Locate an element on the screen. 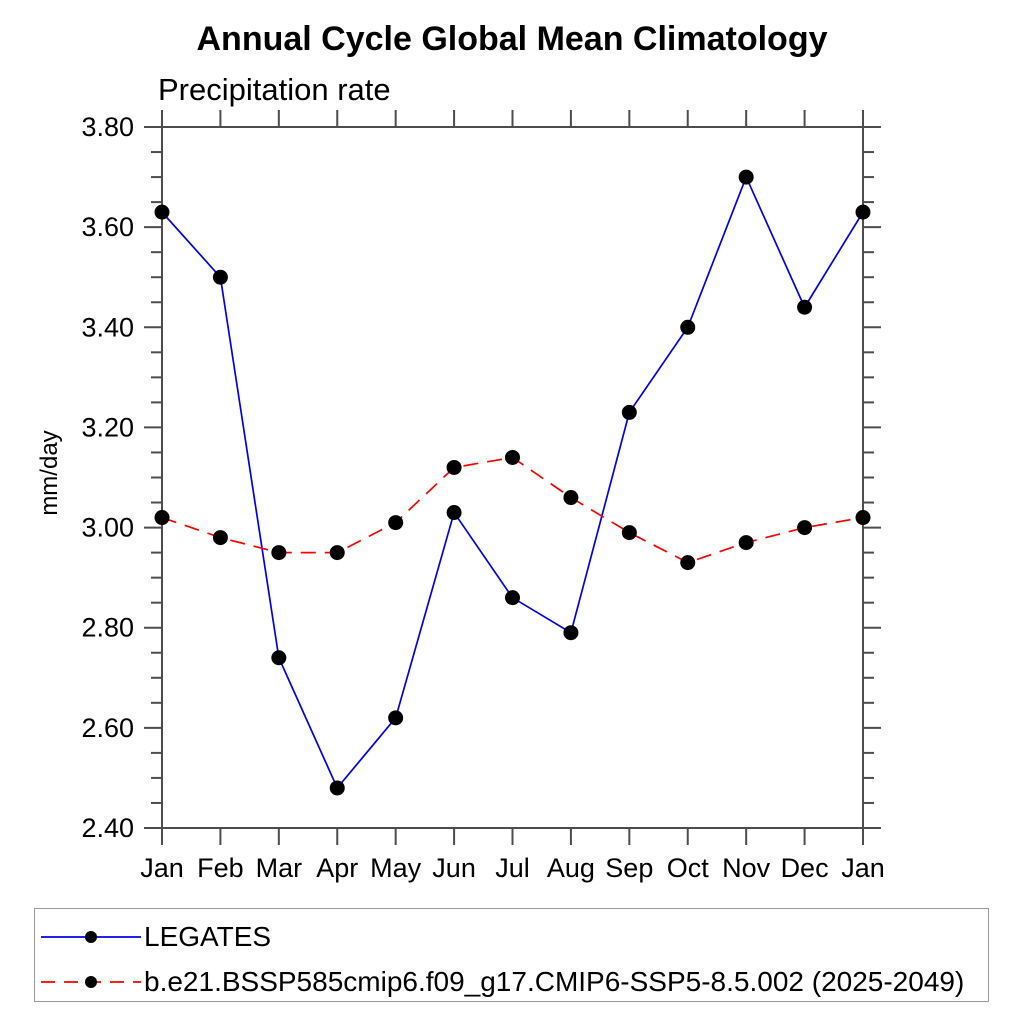 The image size is (1024, 1024). chart-subtitle: Precipitation rate is located at coordinates (274, 89).